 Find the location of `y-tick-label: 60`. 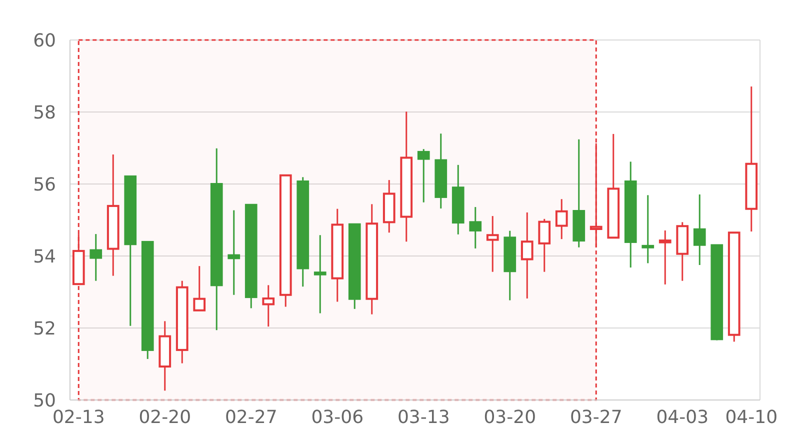

y-tick-label: 60 is located at coordinates (44, 41).